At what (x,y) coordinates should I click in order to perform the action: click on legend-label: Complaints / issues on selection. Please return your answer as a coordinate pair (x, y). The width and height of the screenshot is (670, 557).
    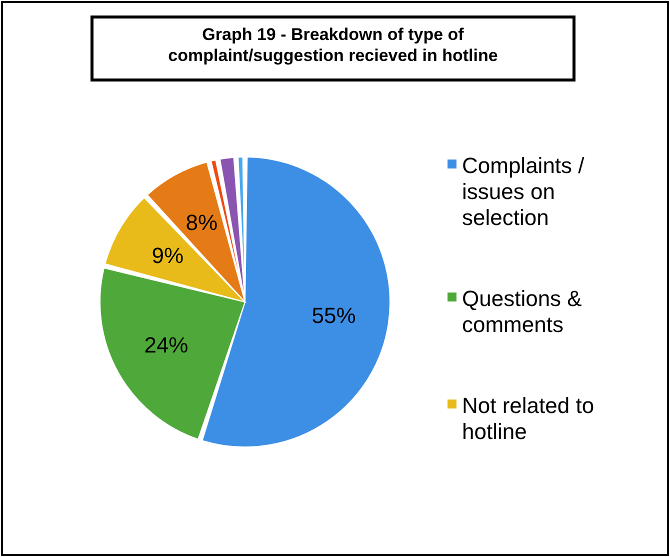
    Looking at the image, I should click on (524, 191).